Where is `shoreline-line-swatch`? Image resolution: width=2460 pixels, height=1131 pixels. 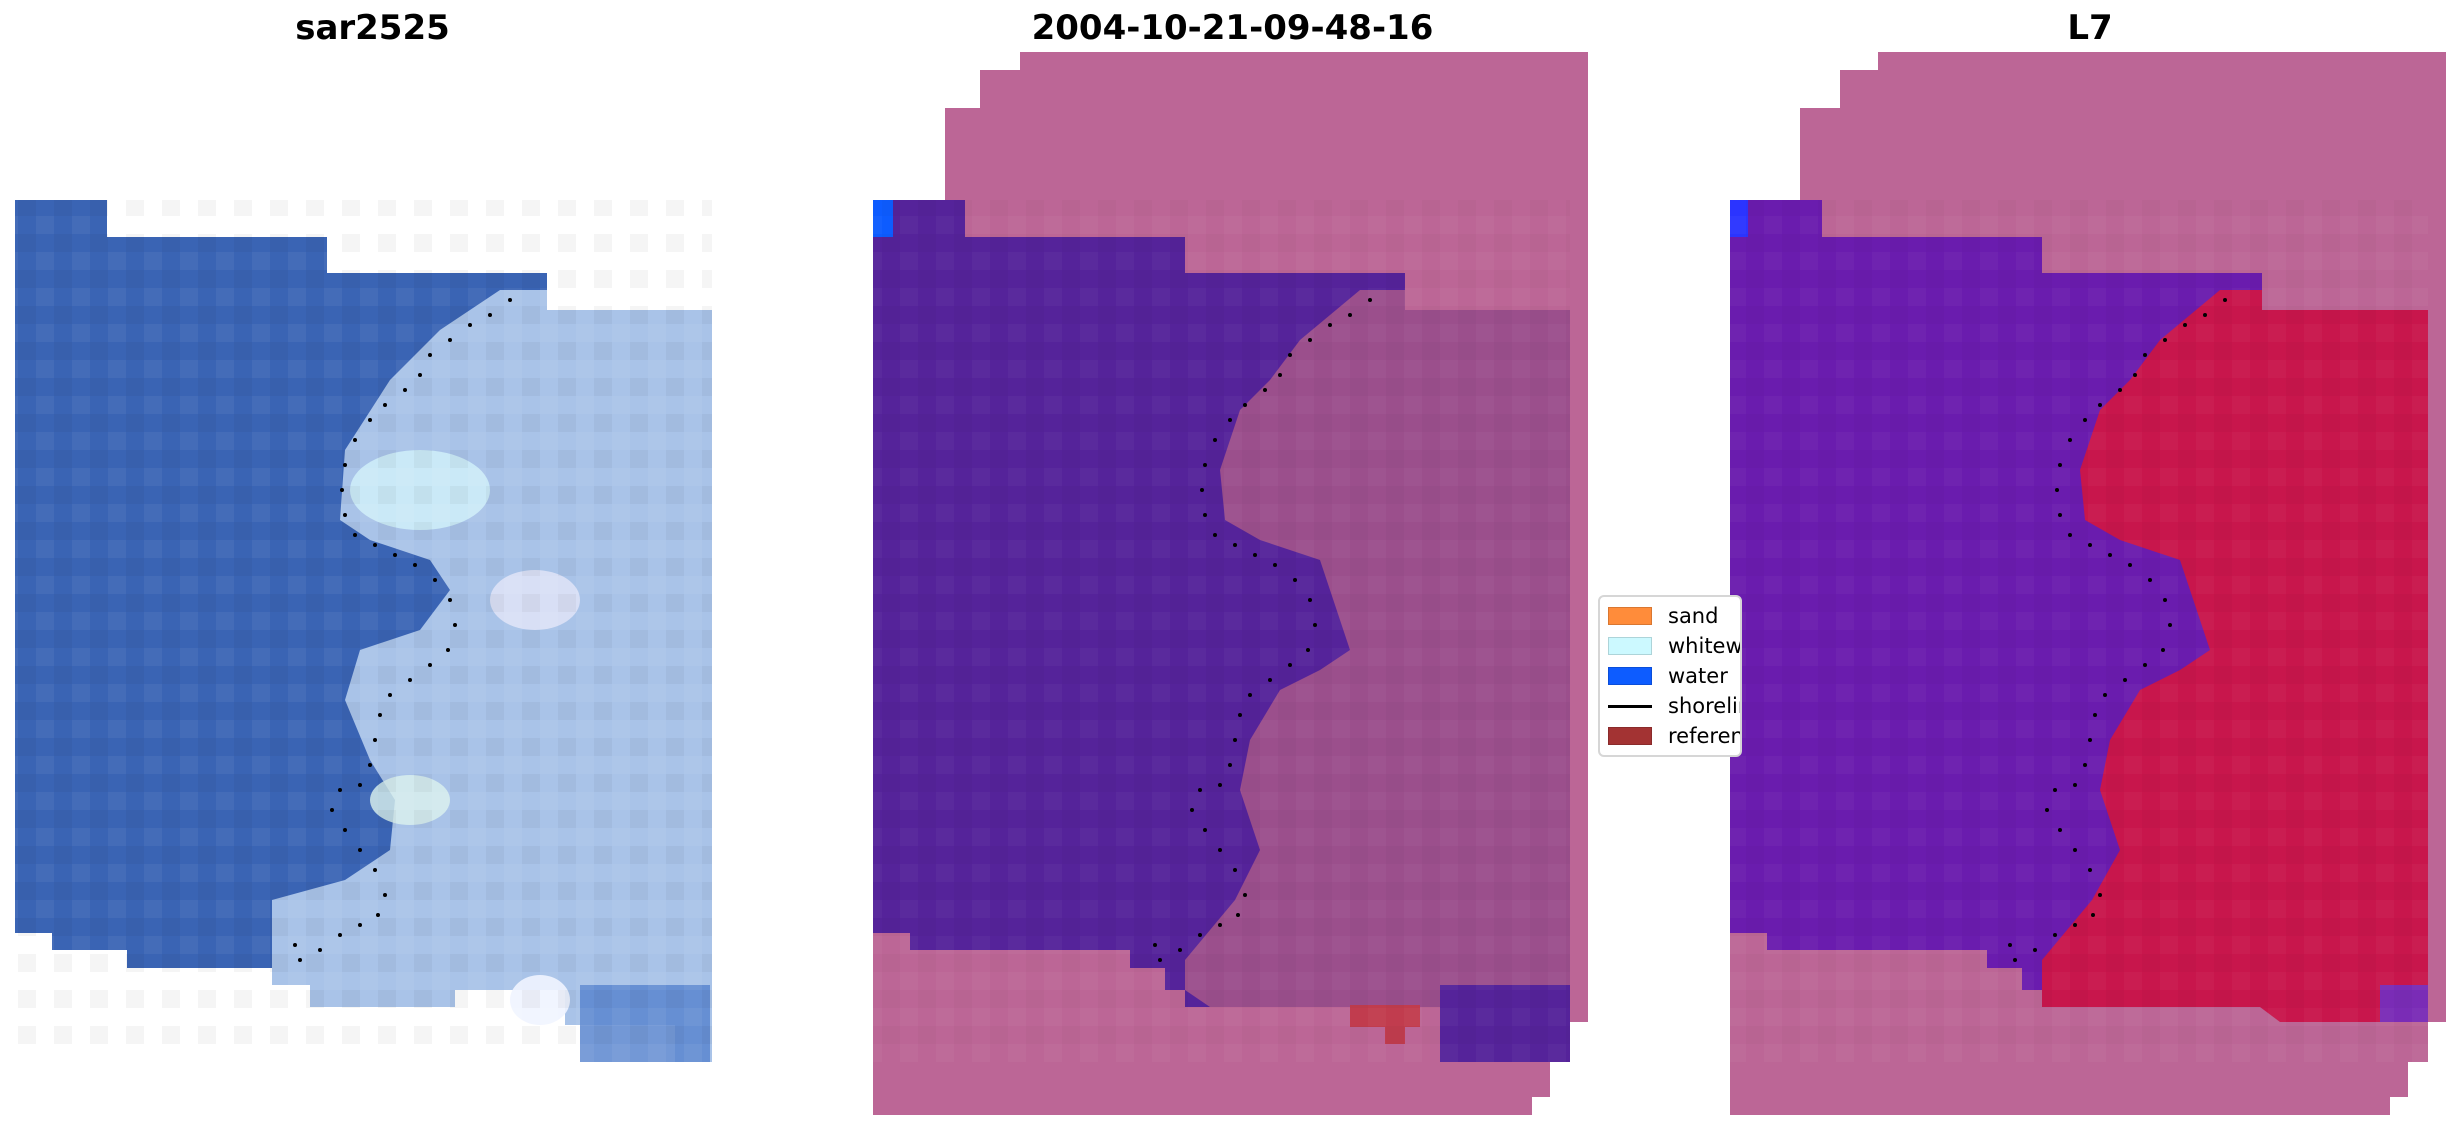 shoreline-line-swatch is located at coordinates (1630, 706).